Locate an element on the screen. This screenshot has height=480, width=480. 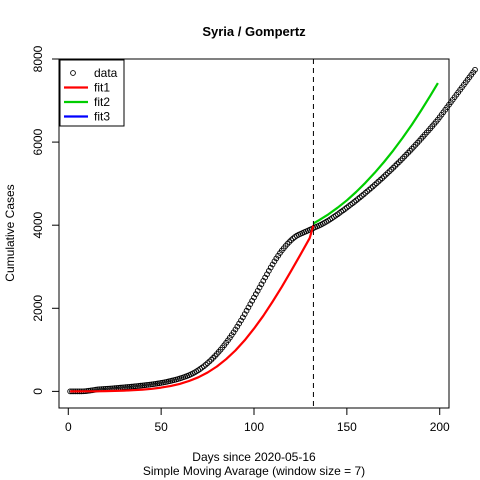
y-tick-label: 8000 is located at coordinates (38, 58).